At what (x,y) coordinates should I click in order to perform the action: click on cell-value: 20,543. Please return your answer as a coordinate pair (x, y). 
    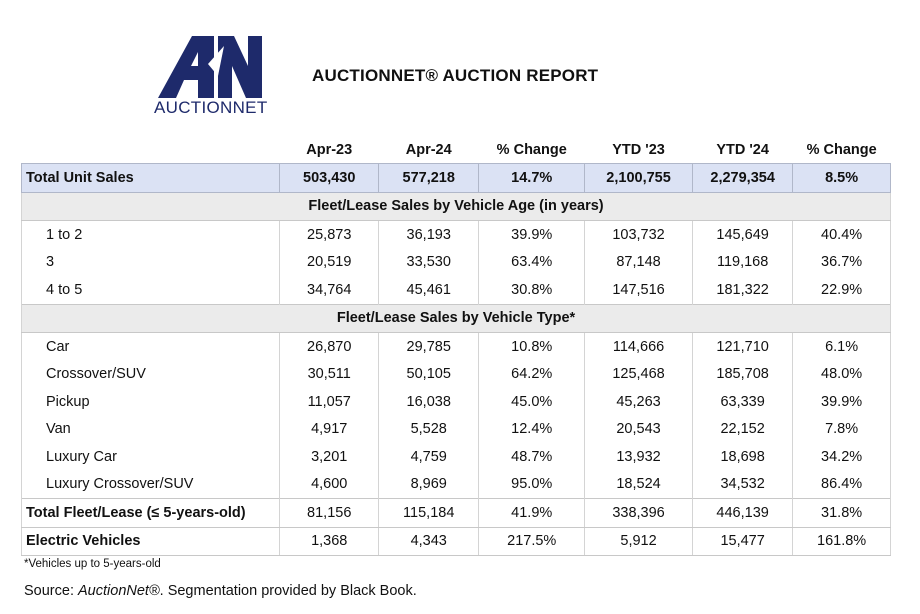
    Looking at the image, I should click on (639, 429).